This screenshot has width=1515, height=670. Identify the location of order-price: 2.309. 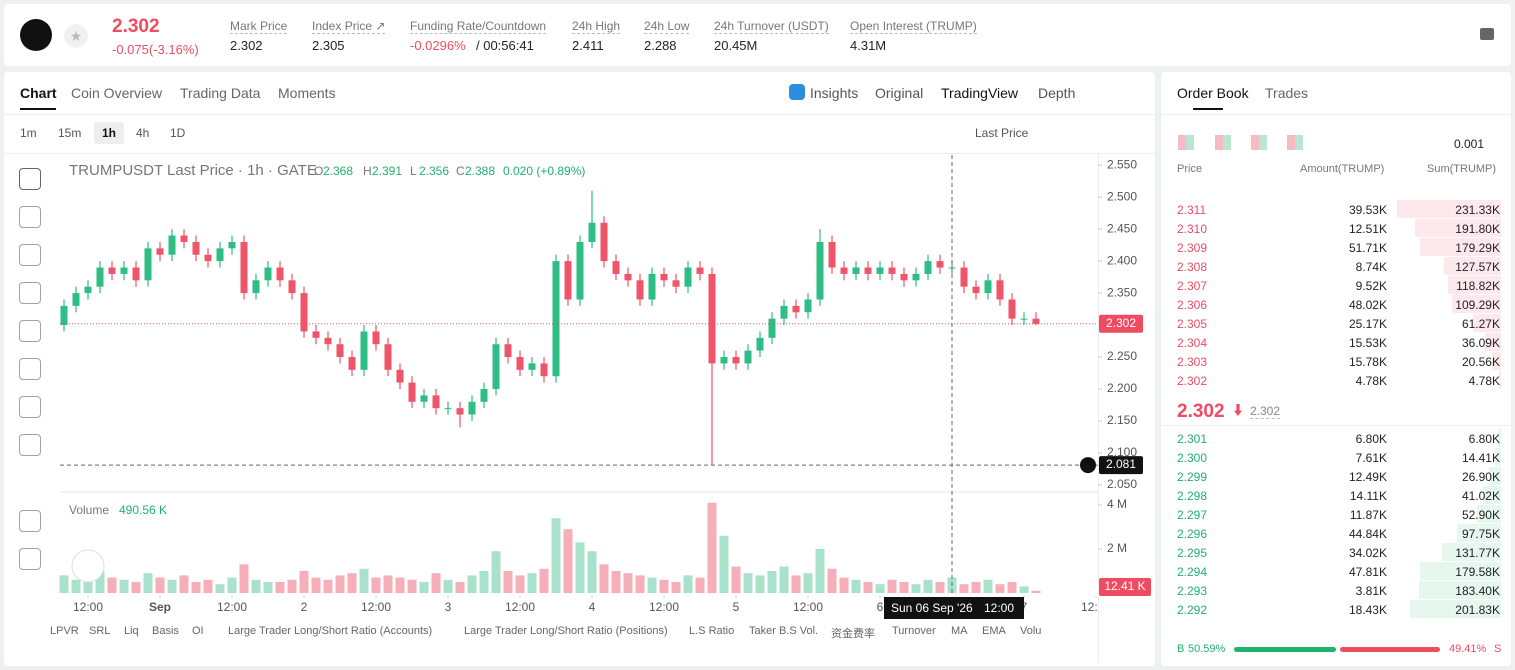
(1192, 248).